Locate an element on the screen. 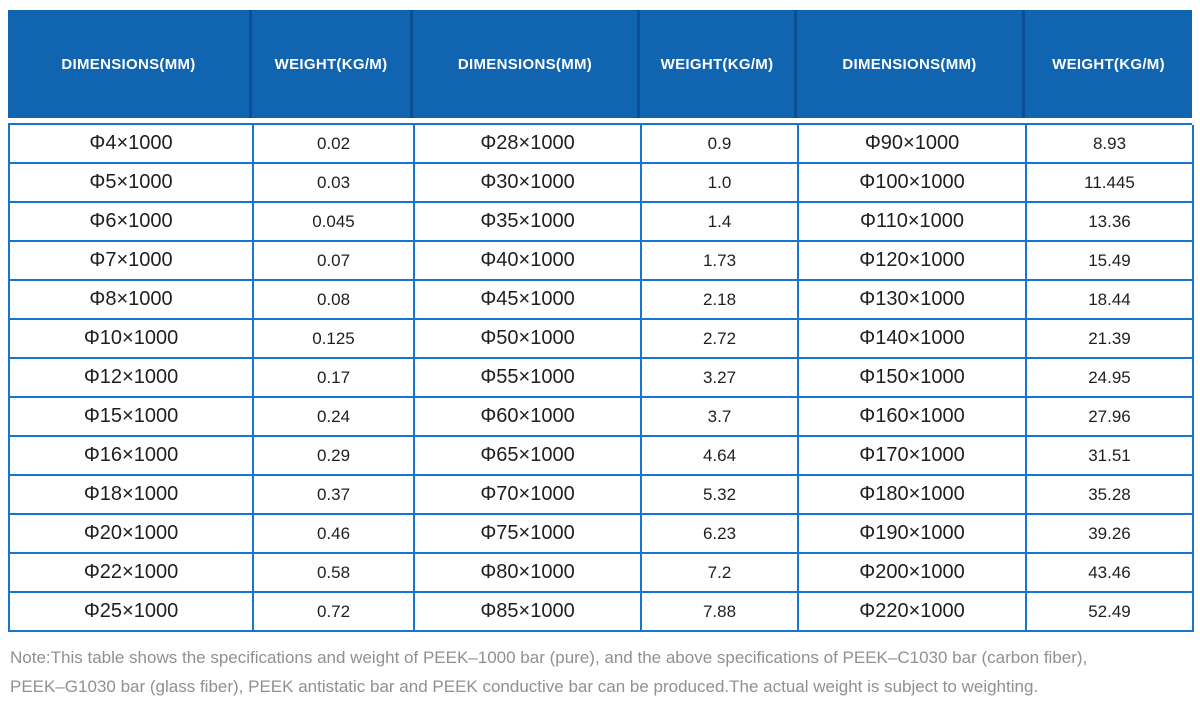 This screenshot has height=704, width=1200. weight-cell: 35.28 is located at coordinates (1110, 495).